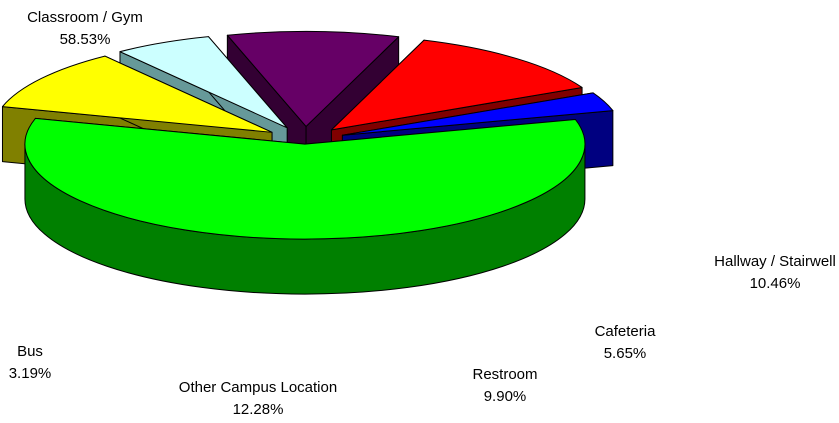  Describe the element at coordinates (30, 373) in the screenshot. I see `slice-value-label: 3.19%` at that location.